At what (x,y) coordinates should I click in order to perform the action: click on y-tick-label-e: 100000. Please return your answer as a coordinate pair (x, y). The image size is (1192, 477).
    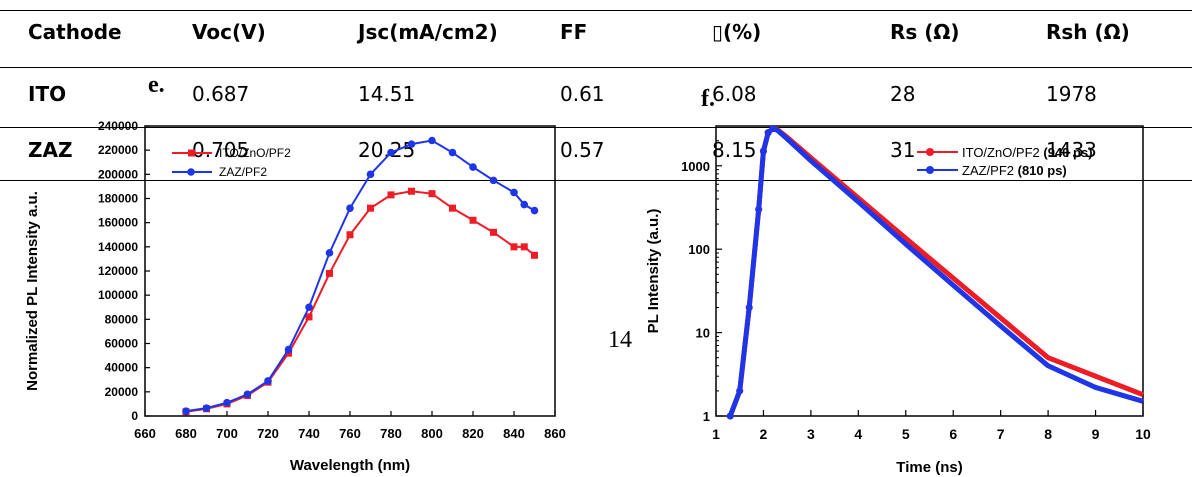
    Looking at the image, I should click on (118, 295).